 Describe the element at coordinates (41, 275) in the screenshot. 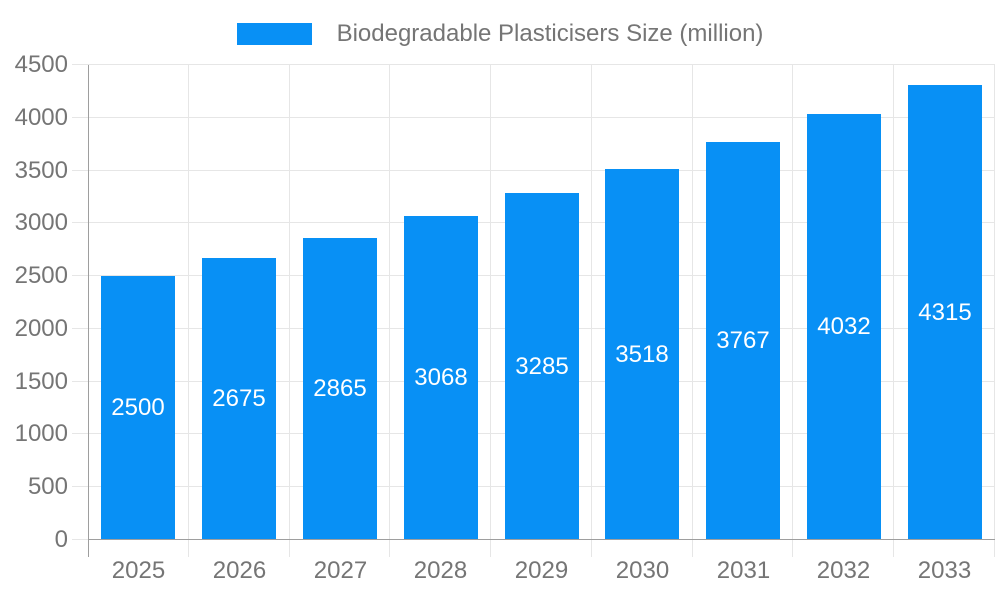

I see `y-axis-tick-label: 2500` at that location.